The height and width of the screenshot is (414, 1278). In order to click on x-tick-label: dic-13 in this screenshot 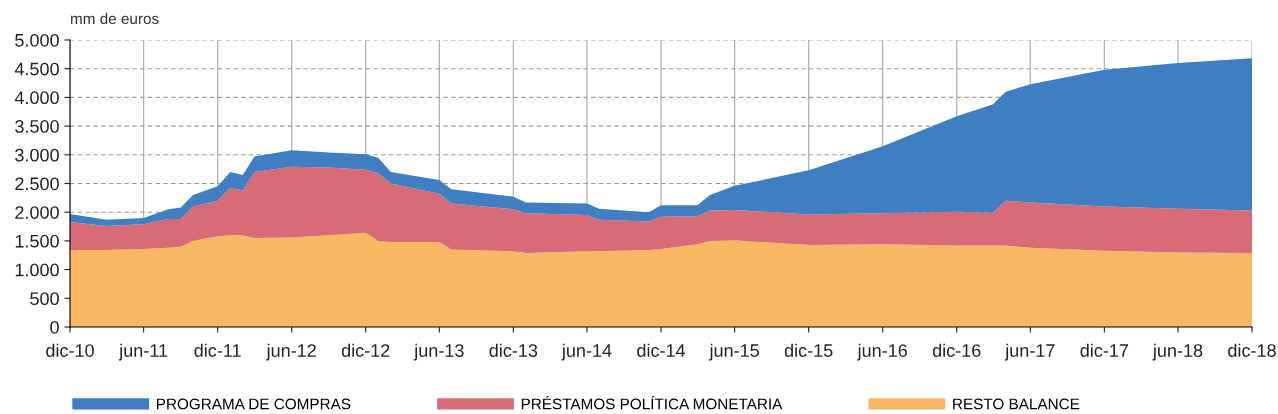, I will do `click(513, 350)`.